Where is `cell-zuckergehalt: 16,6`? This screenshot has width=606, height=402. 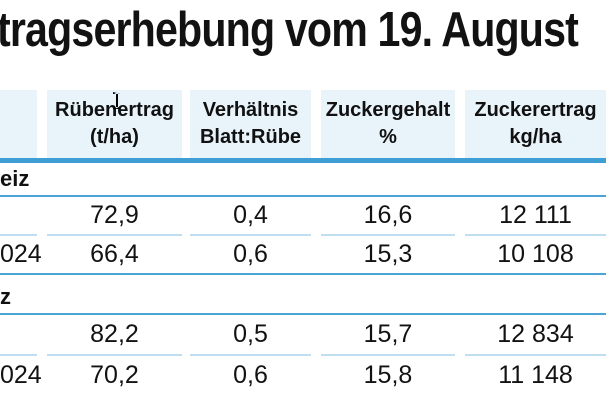 cell-zuckergehalt: 16,6 is located at coordinates (388, 216).